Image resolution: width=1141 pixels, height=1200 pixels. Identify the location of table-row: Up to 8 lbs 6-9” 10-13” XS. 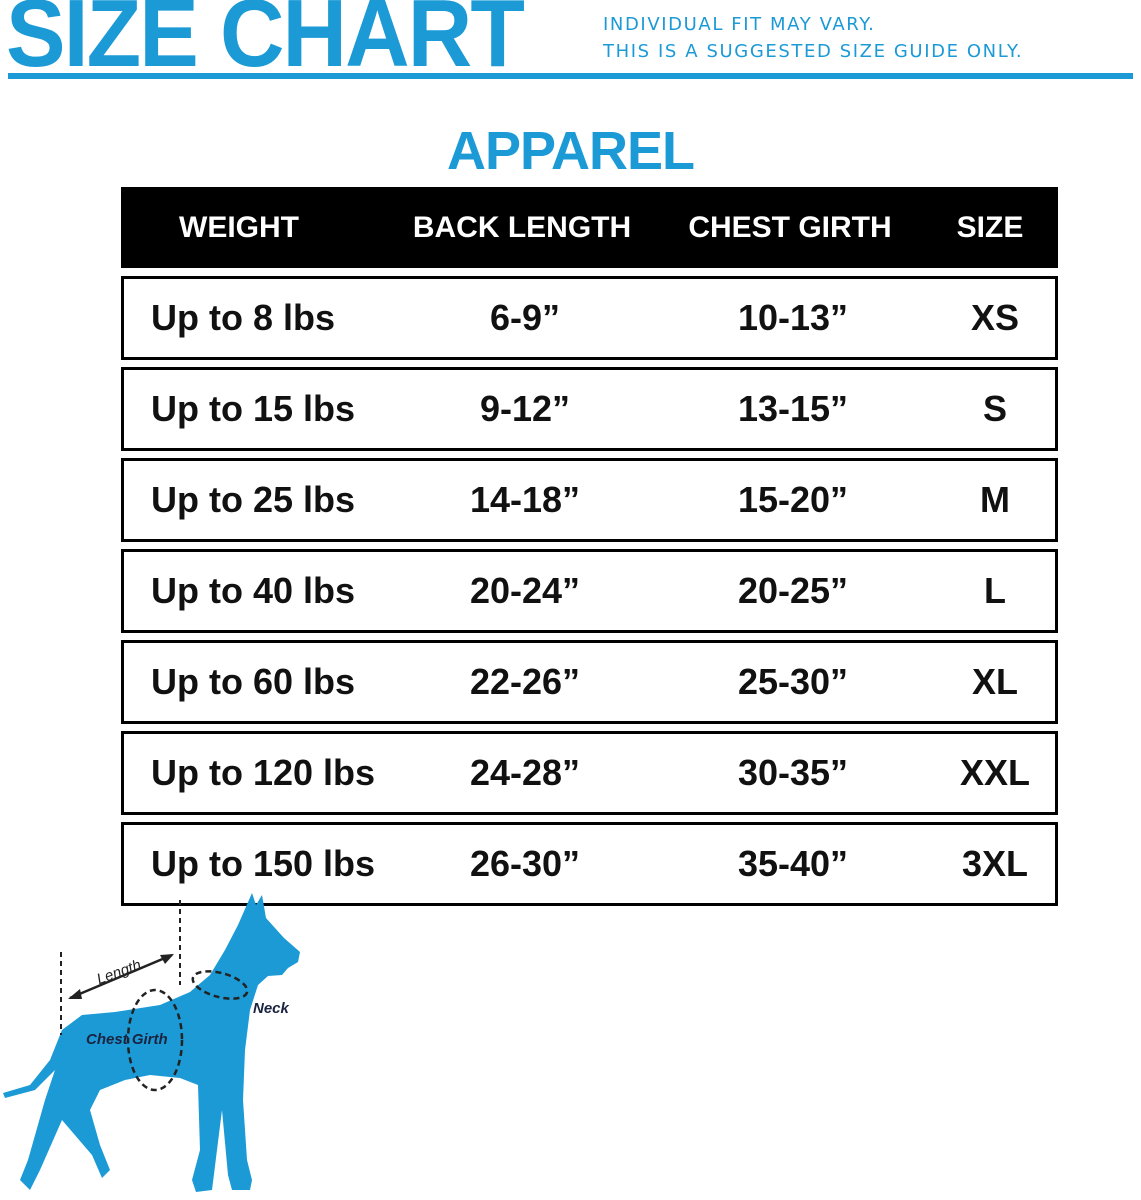
(589, 318).